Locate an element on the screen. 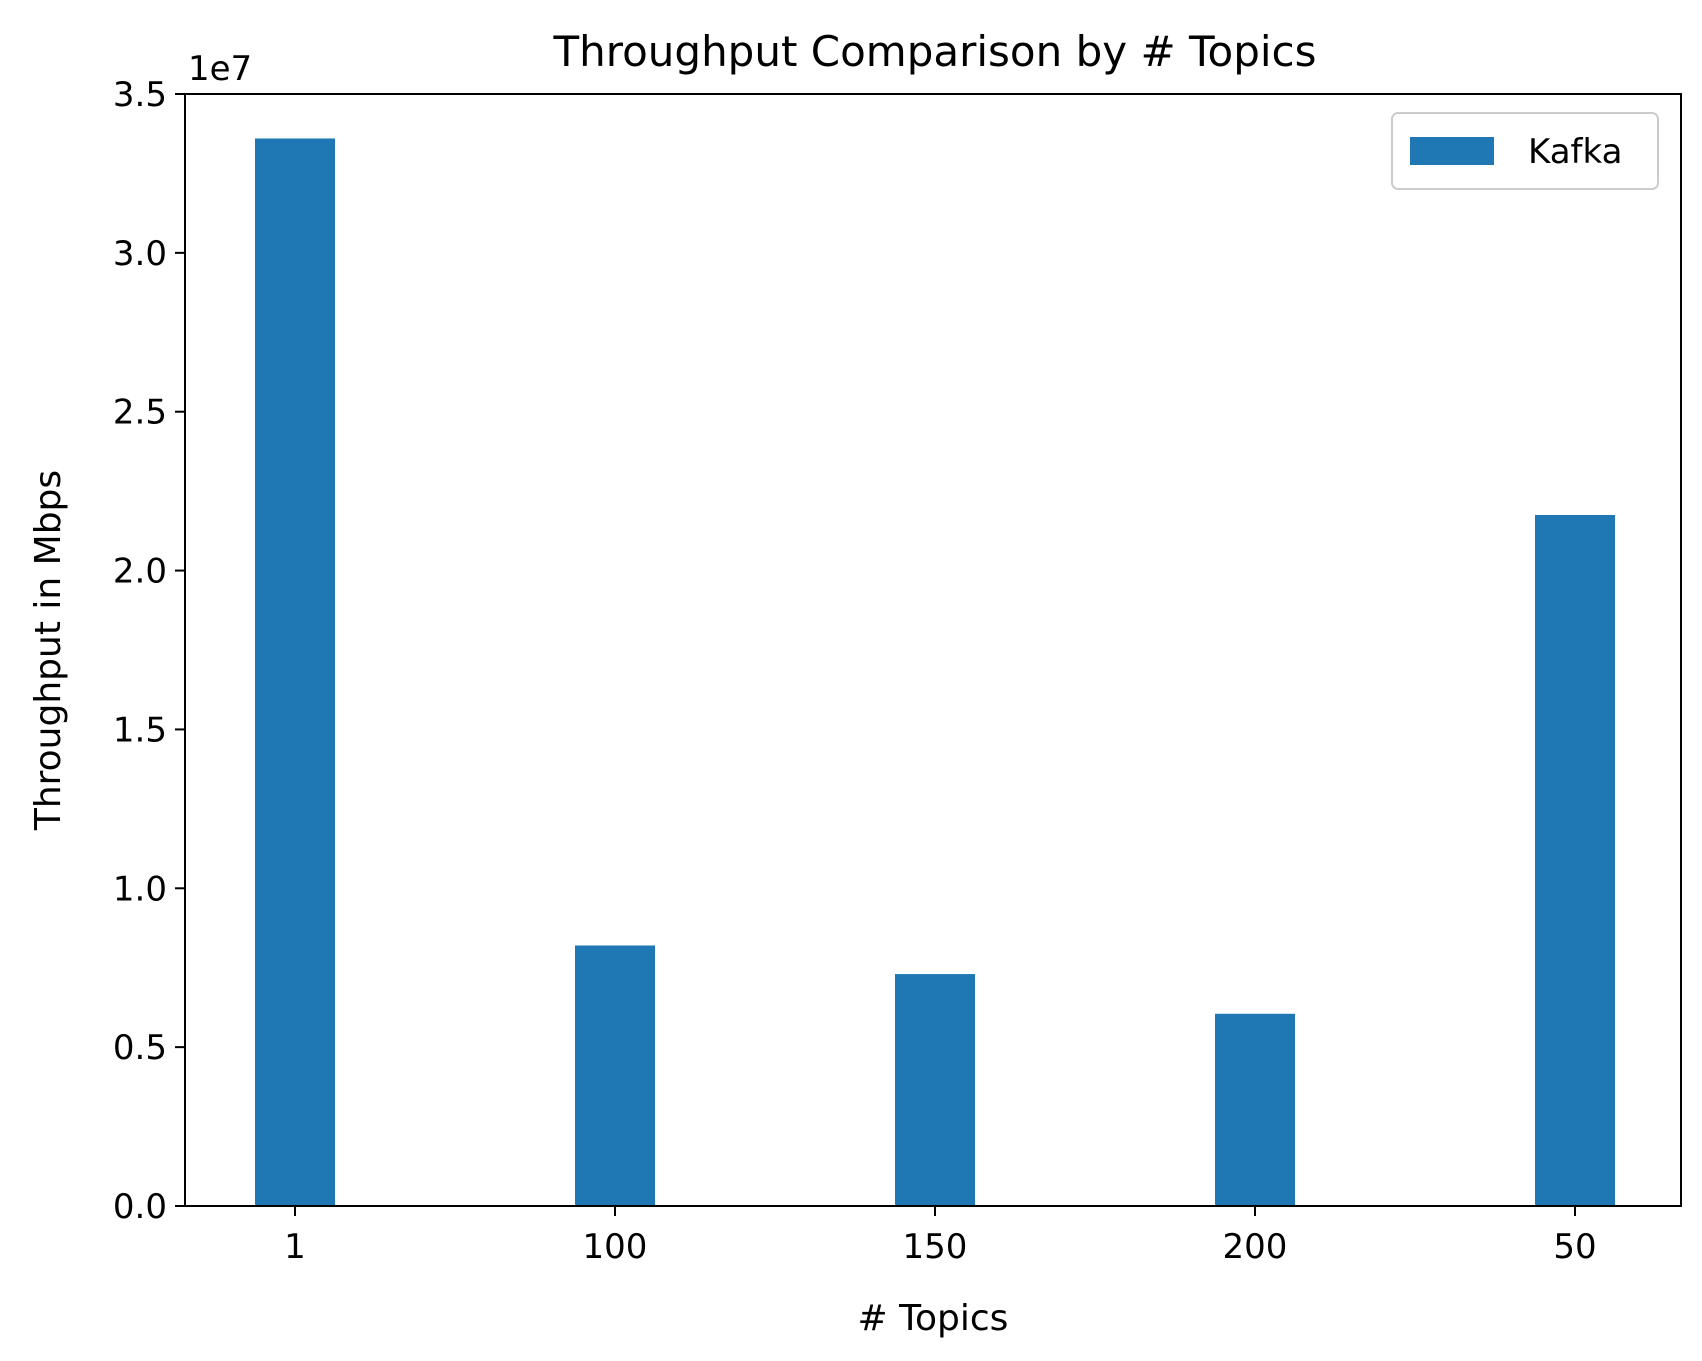 This screenshot has height=1361, width=1702. x-axis-ticks: 1 100 150 200 50 is located at coordinates (940, 1236).